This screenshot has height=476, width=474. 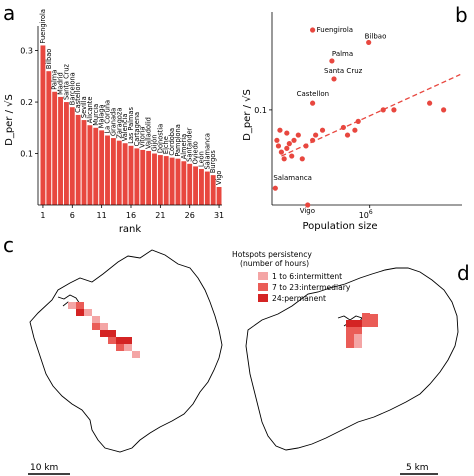 What do you see at coordinates (263, 287) in the screenshot?
I see `legend-swatch-intermediary` at bounding box center [263, 287].